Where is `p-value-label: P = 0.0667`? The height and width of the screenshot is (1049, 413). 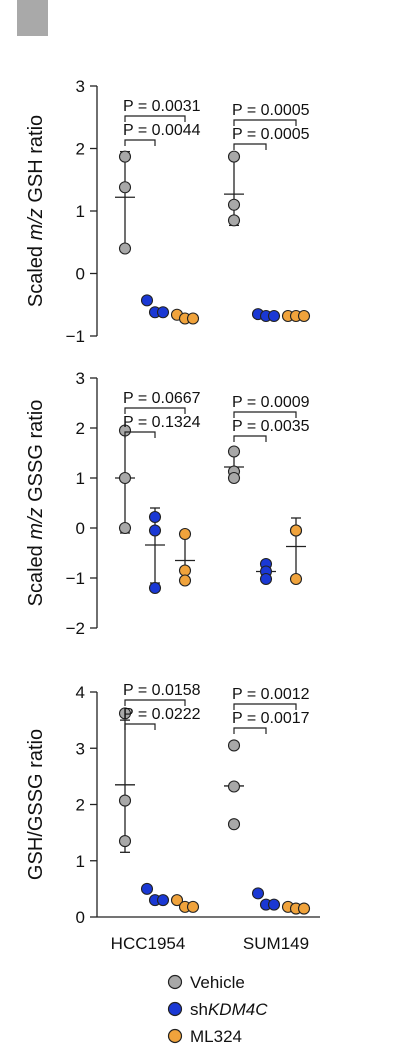 p-value-label: P = 0.0667 is located at coordinates (162, 398).